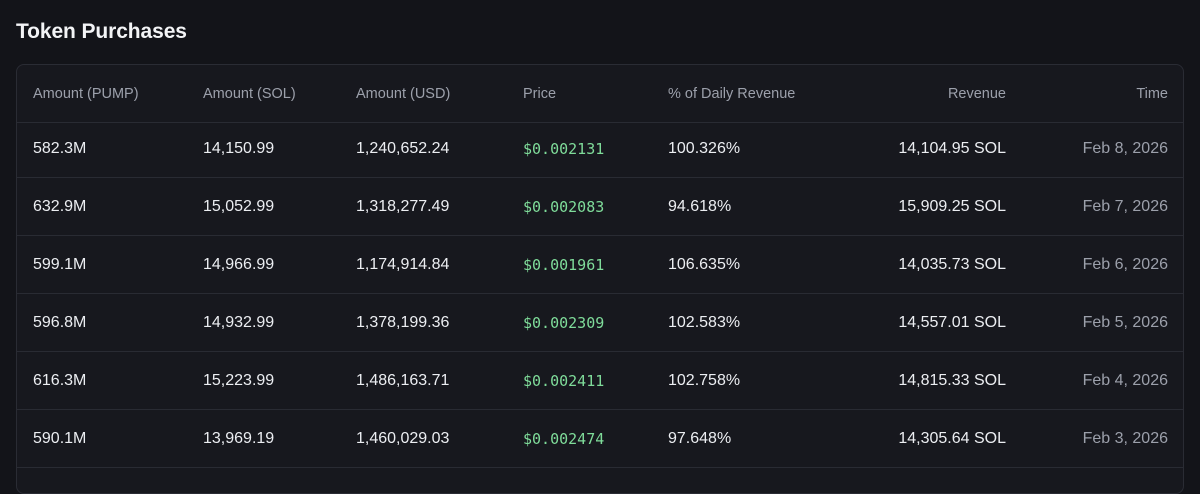 This screenshot has width=1200, height=494. I want to click on cell-amount-usd: 1,240,652.24, so click(403, 148).